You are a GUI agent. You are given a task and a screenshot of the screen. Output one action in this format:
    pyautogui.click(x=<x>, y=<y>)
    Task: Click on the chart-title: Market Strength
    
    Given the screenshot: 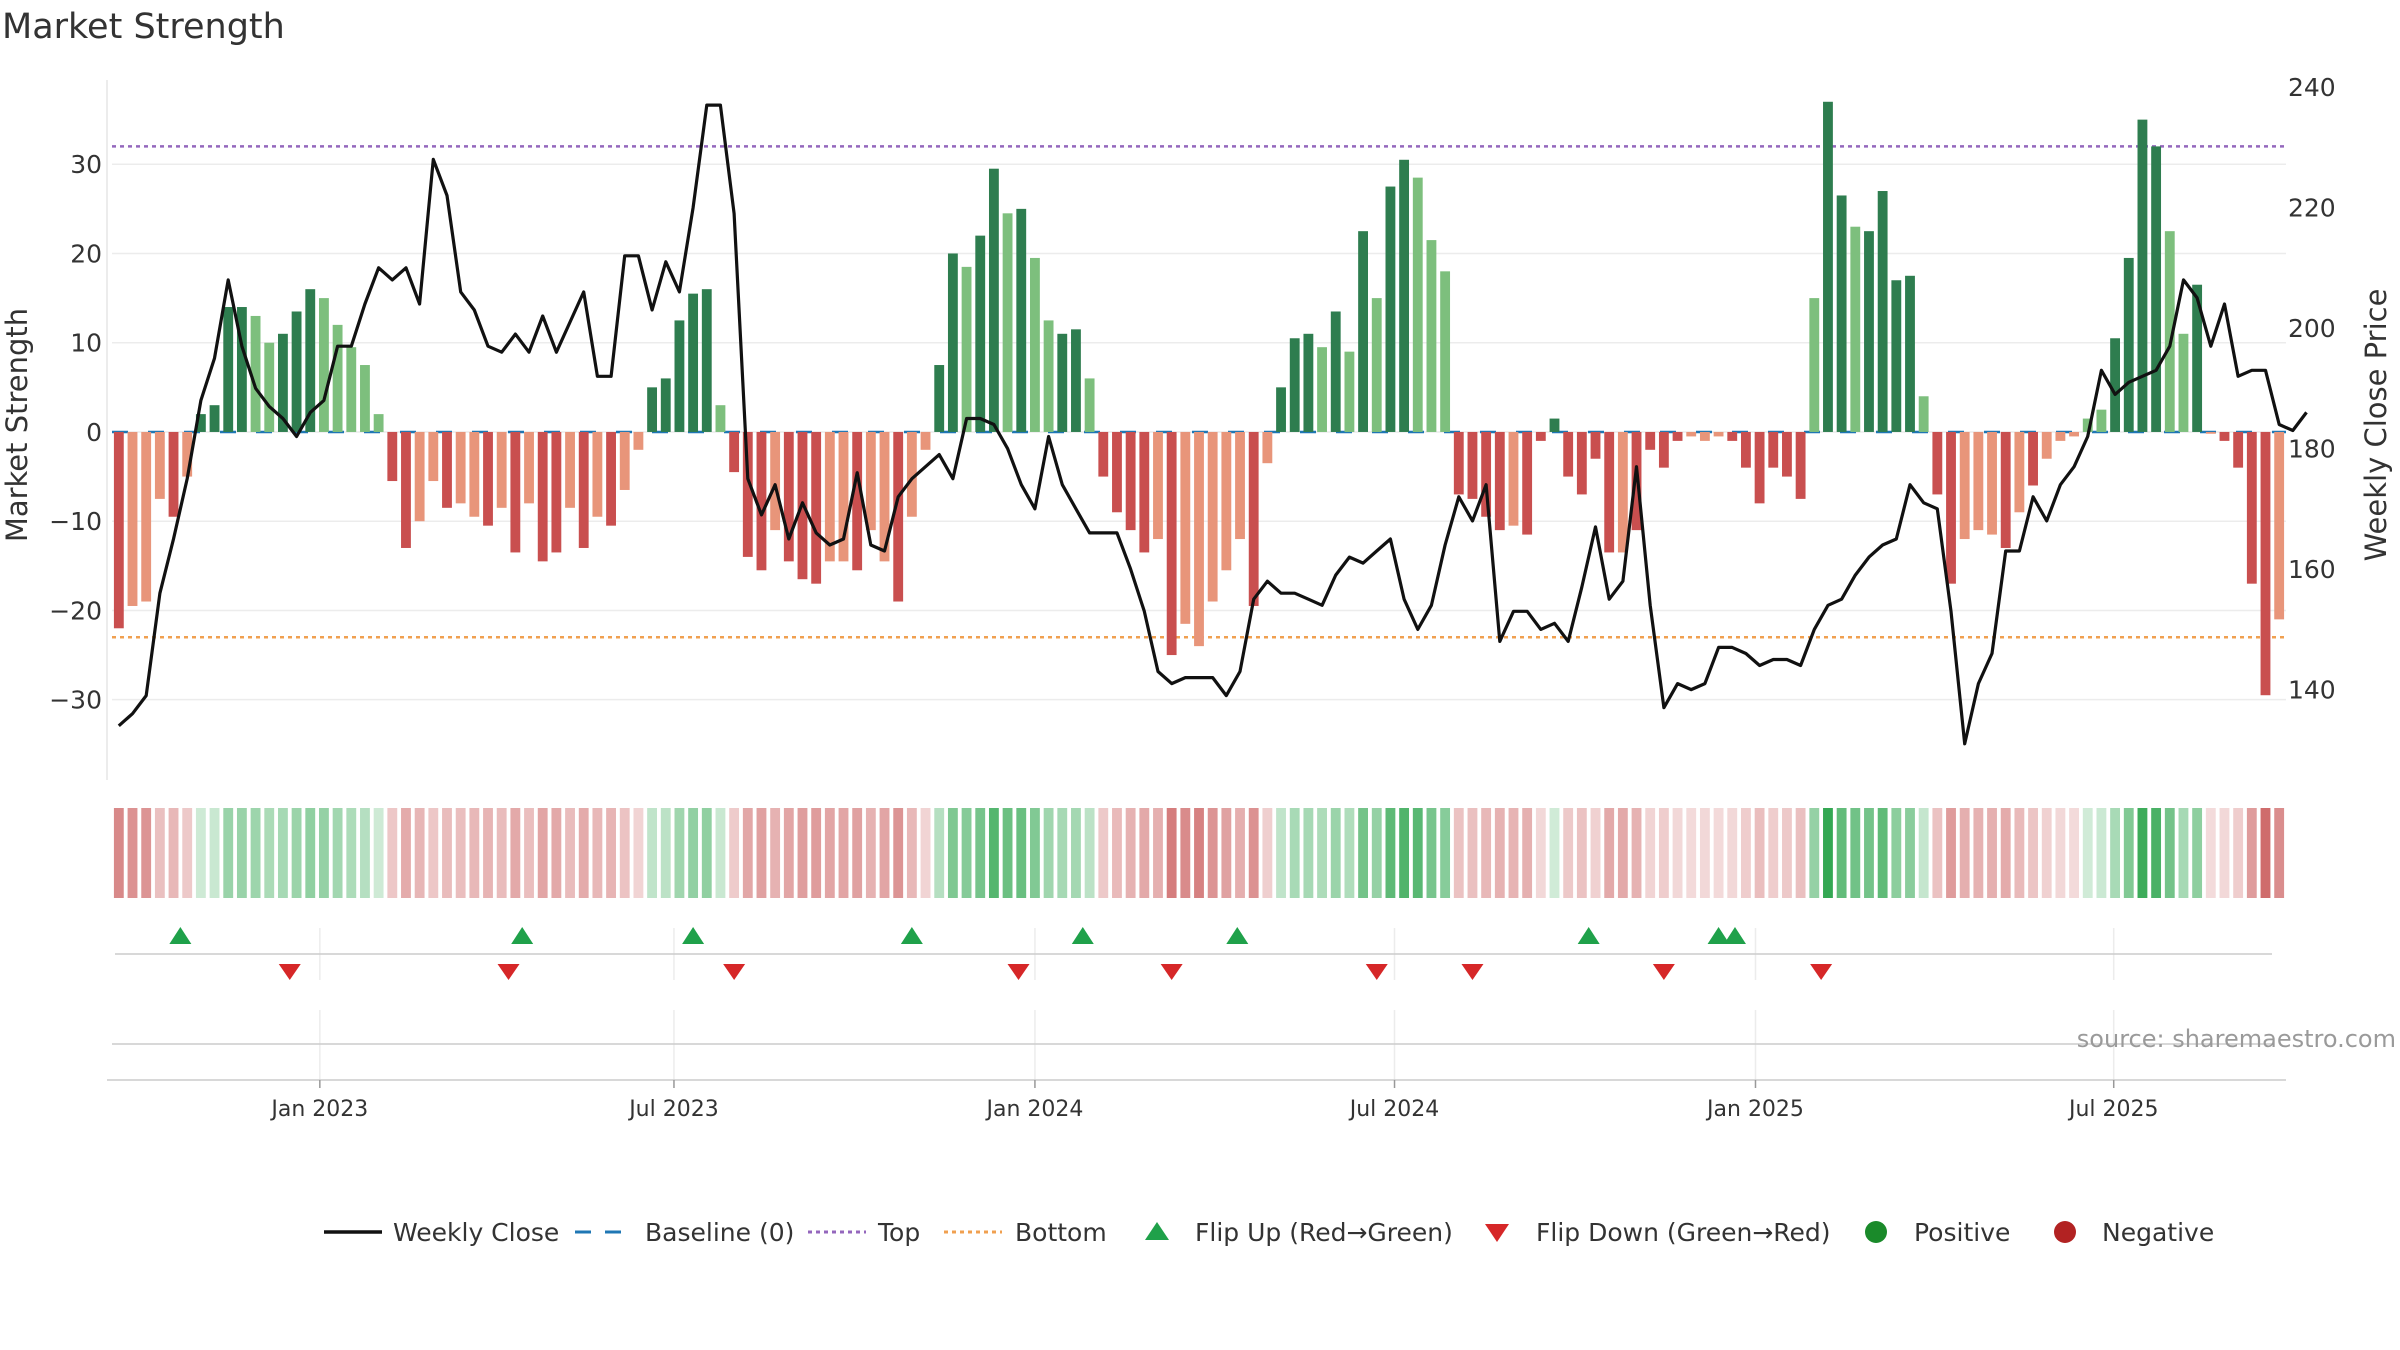 What is the action you would take?
    pyautogui.click(x=143, y=27)
    